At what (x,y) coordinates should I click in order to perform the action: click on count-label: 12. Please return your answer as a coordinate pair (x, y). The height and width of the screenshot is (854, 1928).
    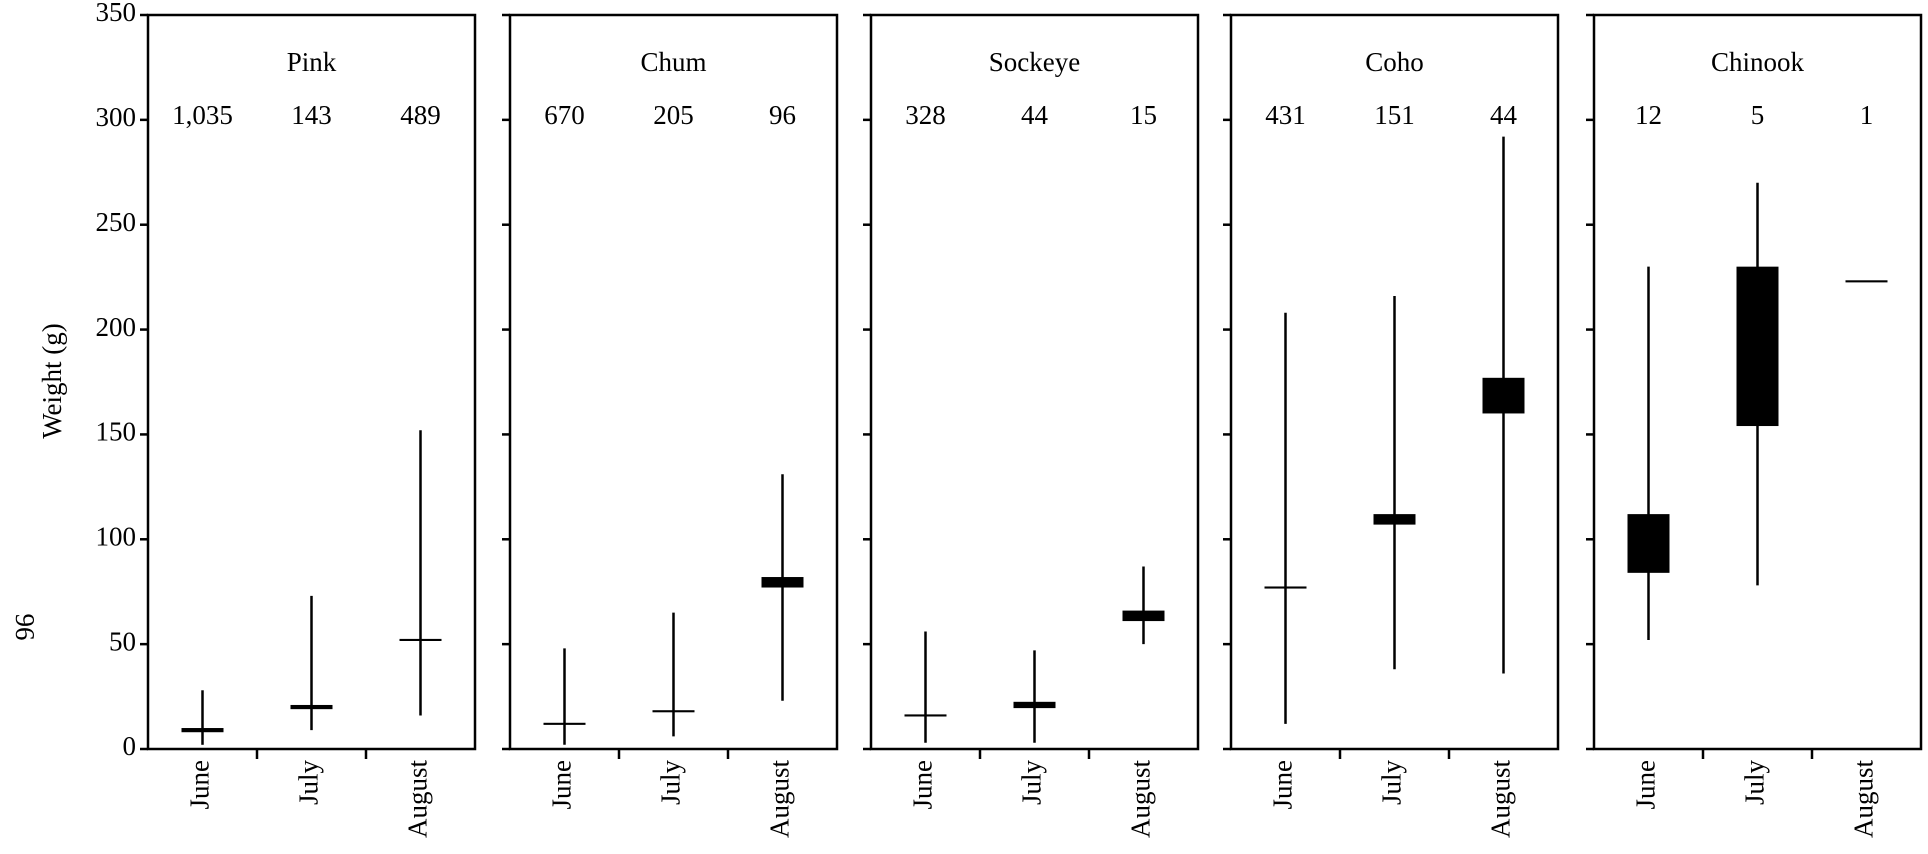
    Looking at the image, I should click on (1648, 115).